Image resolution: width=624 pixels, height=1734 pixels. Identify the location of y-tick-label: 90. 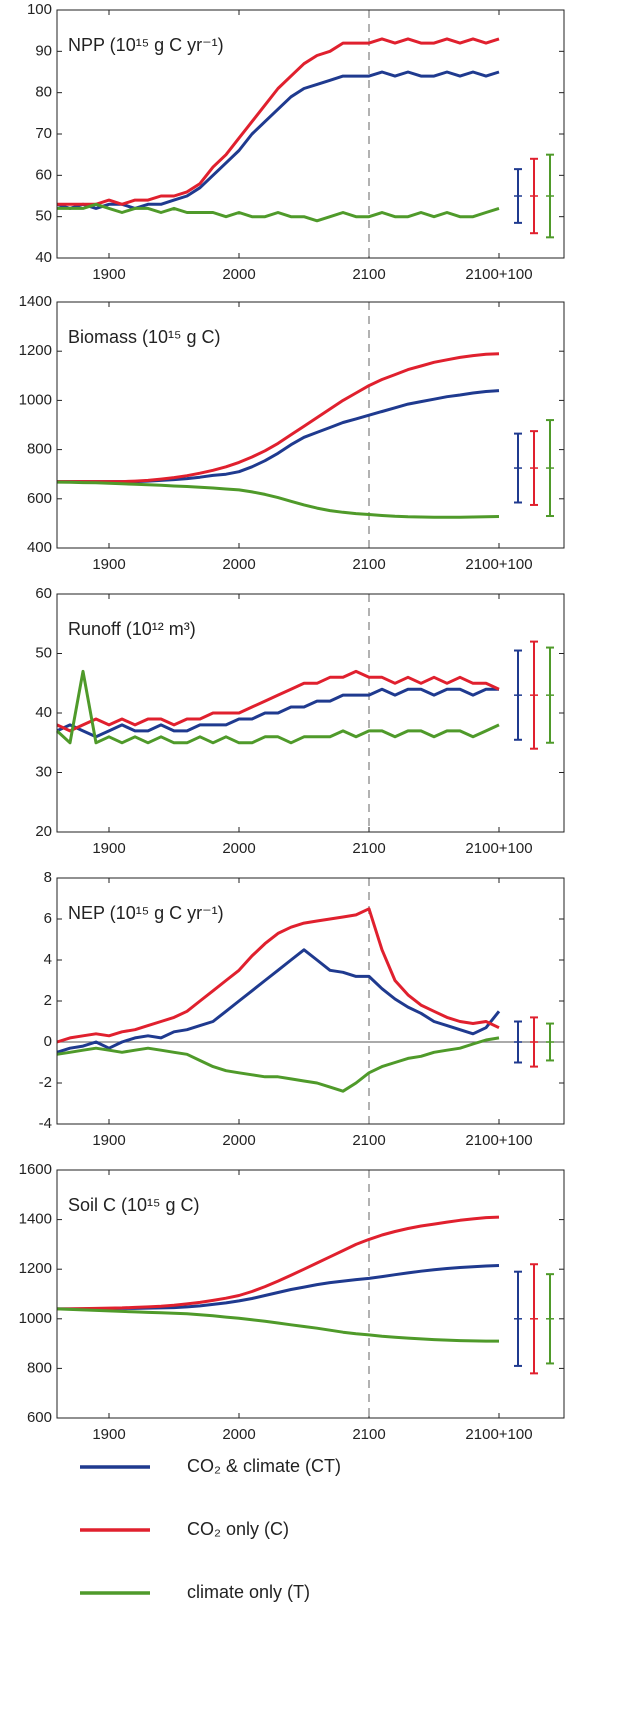
(43, 50).